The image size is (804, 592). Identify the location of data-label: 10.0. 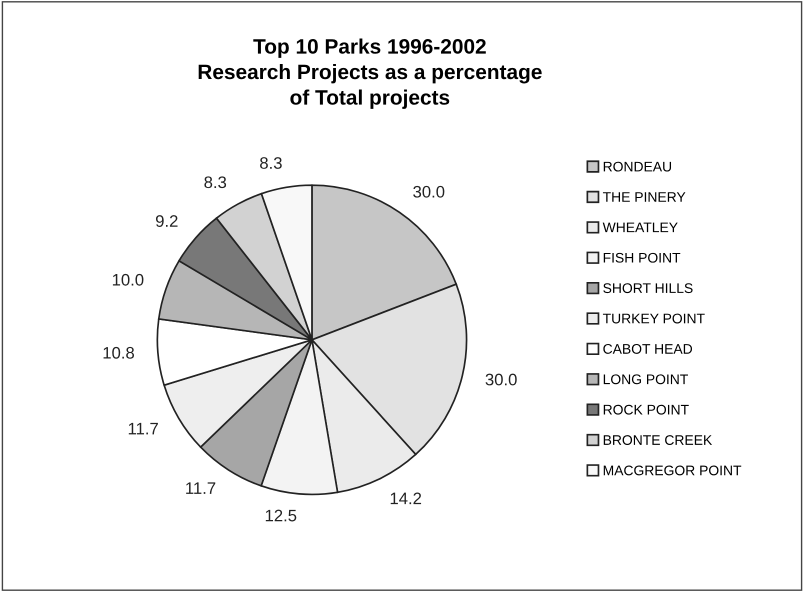
(128, 280).